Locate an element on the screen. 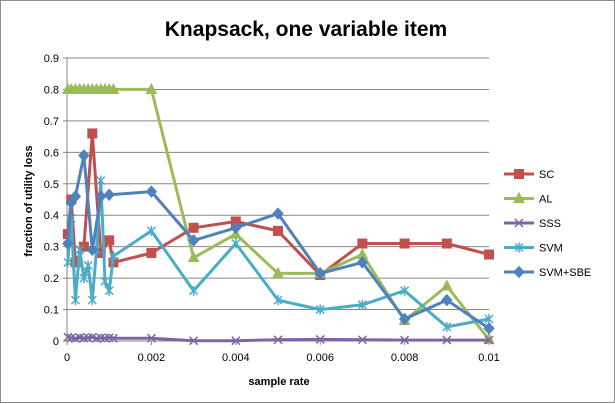  x-tick-label: 0 is located at coordinates (67, 358).